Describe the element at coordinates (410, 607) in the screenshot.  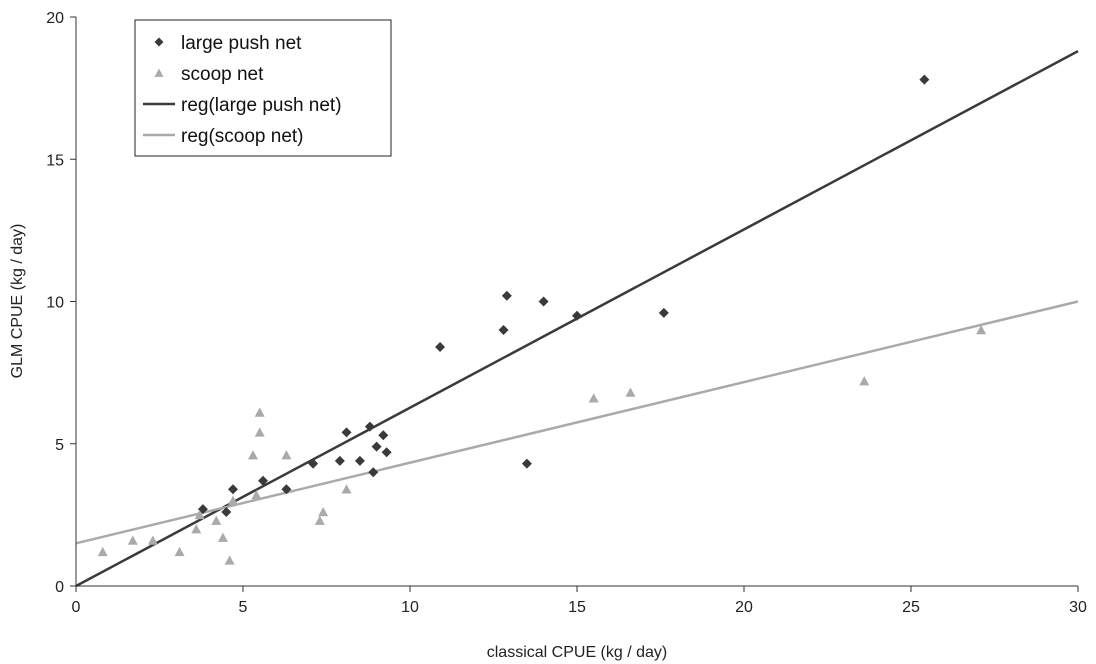
I see `x-tick-label: 10` at that location.